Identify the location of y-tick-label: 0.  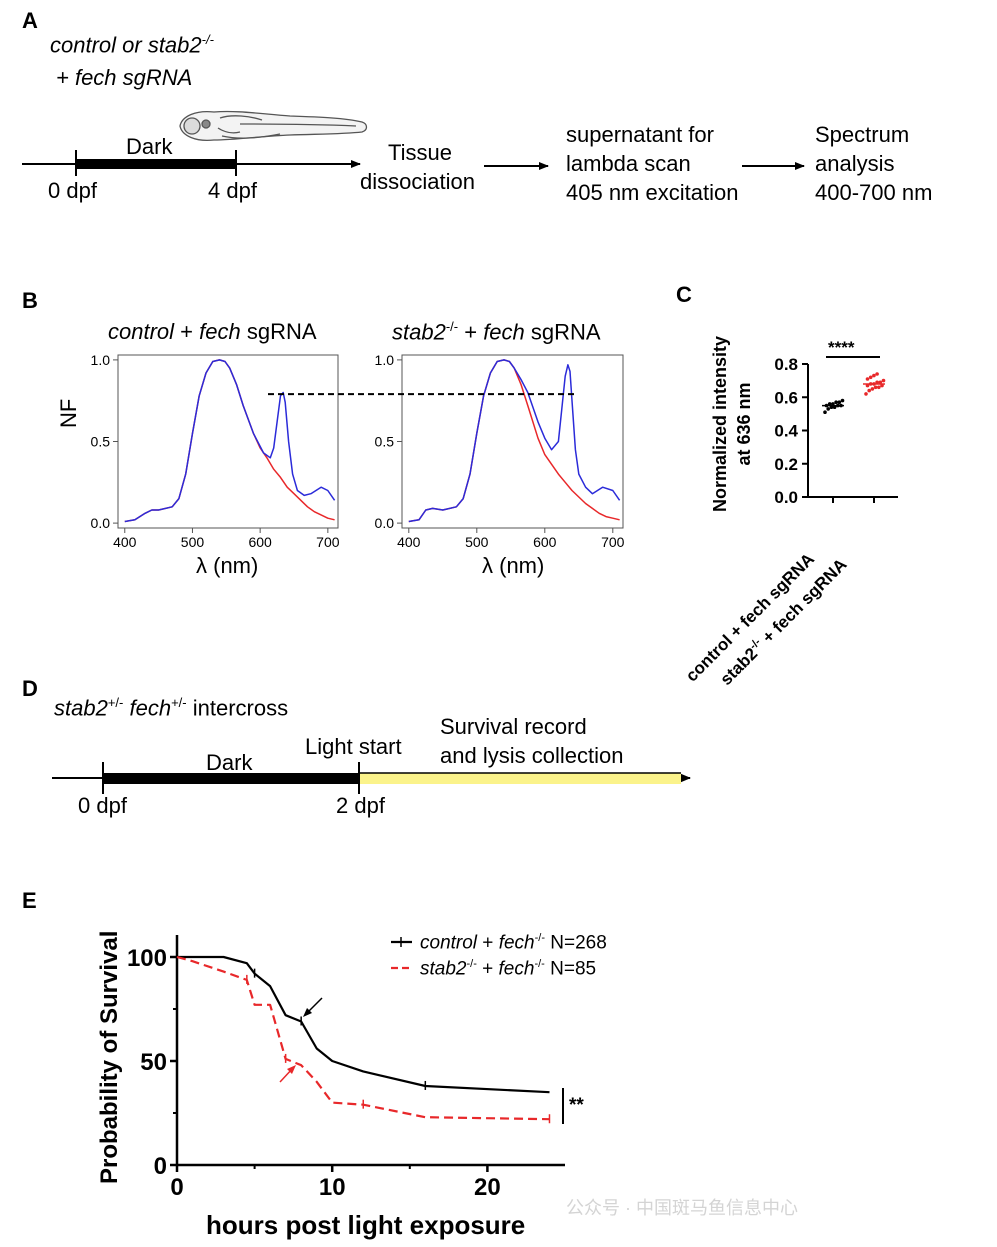
(160, 1166).